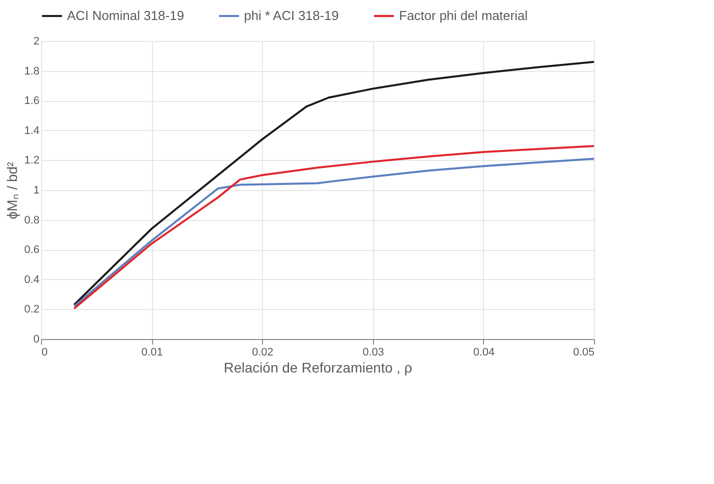 The width and height of the screenshot is (714, 484). What do you see at coordinates (583, 352) in the screenshot?
I see `x-tick-label: 0.05` at bounding box center [583, 352].